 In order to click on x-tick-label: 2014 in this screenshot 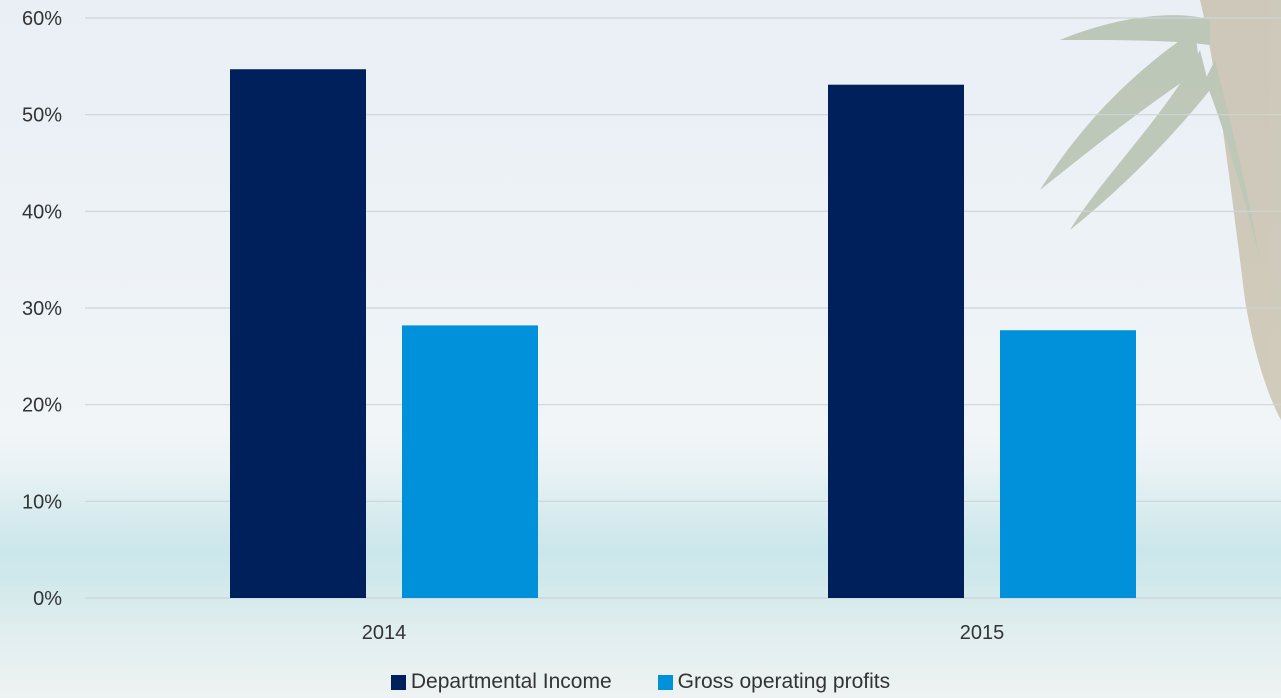, I will do `click(384, 633)`.